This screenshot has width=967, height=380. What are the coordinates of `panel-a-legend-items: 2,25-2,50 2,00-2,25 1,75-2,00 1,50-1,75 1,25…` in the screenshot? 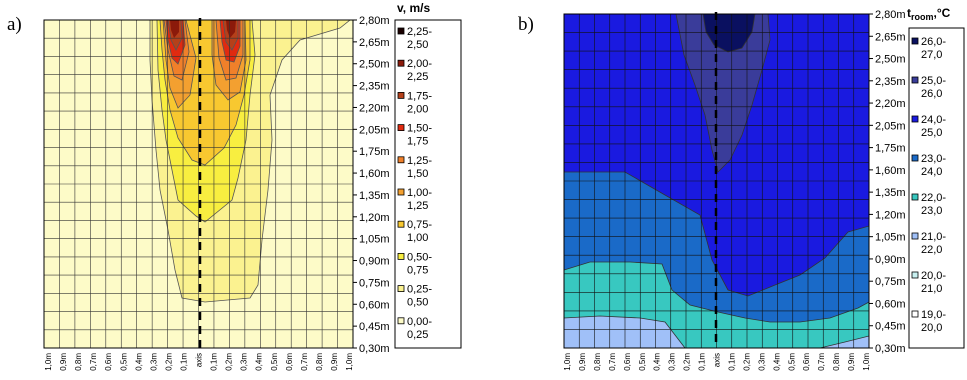 It's located at (414, 183).